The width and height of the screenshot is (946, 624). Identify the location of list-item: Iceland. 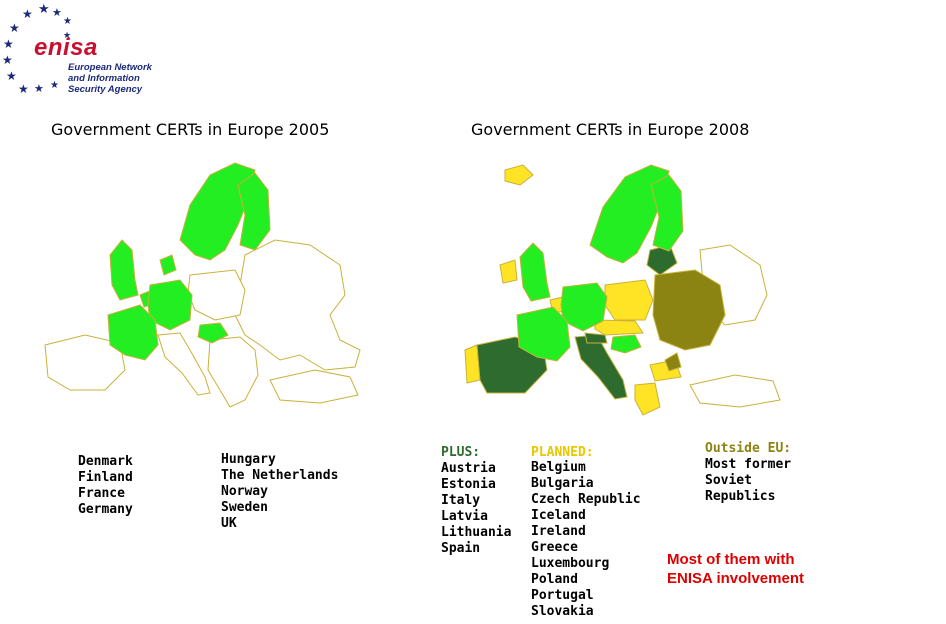
(558, 515).